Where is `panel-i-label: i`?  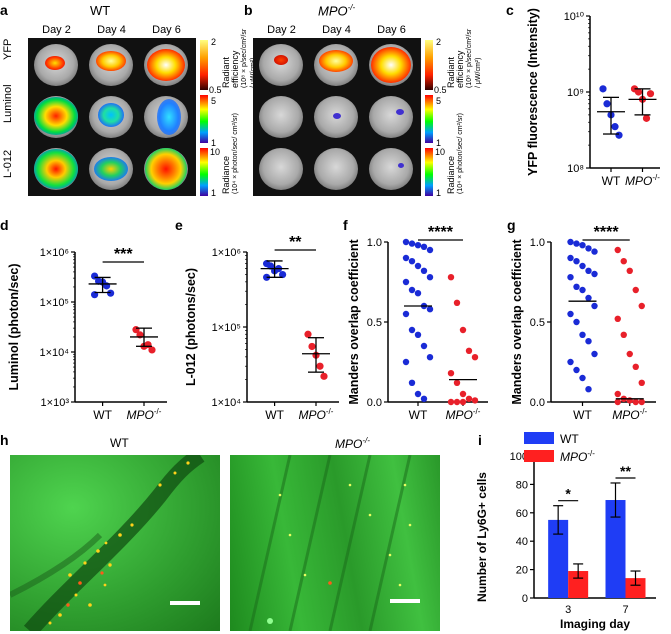 panel-i-label: i is located at coordinates (480, 440).